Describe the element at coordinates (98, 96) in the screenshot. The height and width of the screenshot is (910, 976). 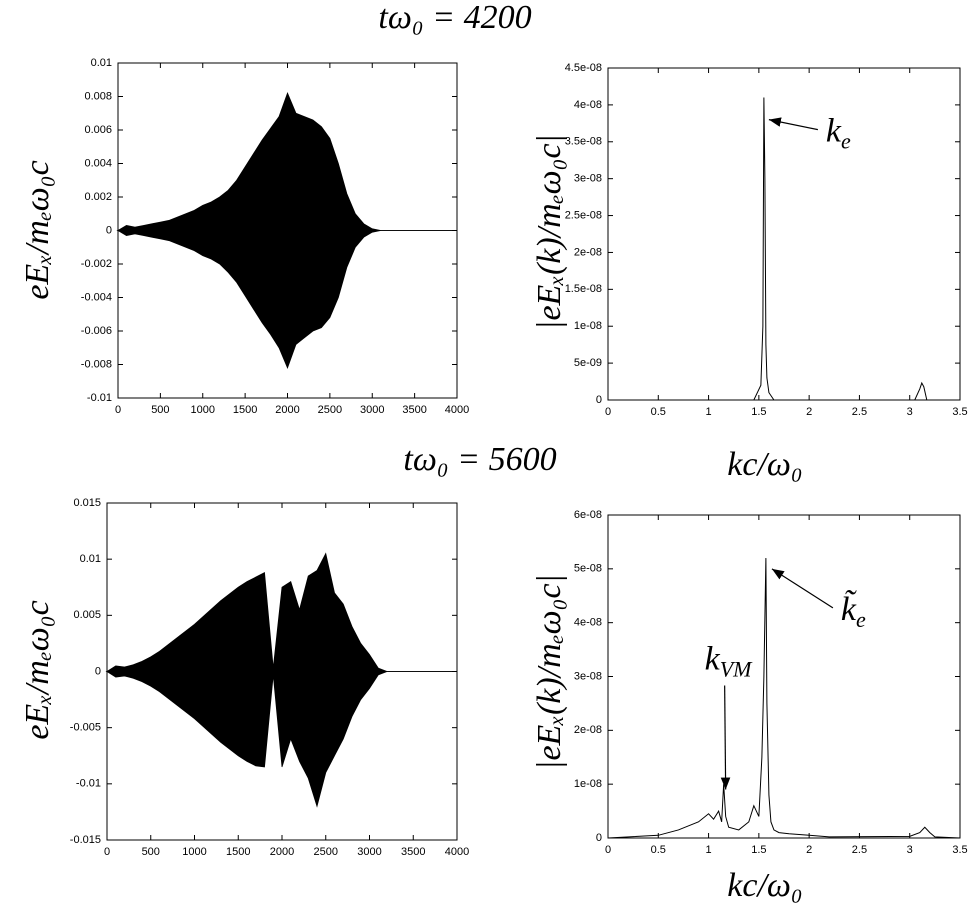
I see `y-tick-label: 0.008` at that location.